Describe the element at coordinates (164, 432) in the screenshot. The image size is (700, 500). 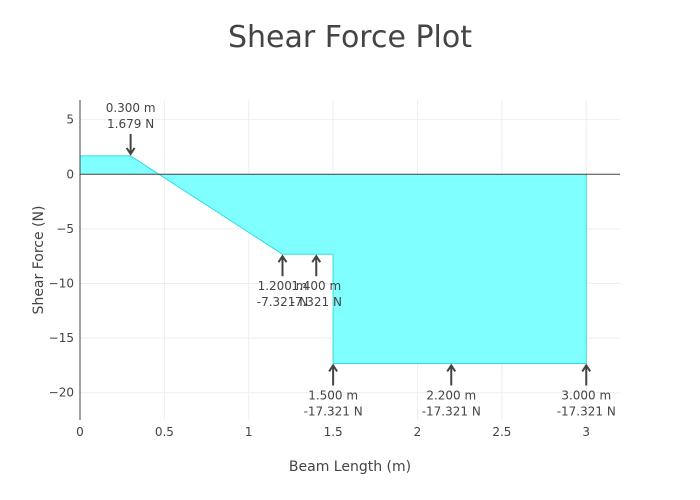
I see `x-tick-label: 0.5` at that location.